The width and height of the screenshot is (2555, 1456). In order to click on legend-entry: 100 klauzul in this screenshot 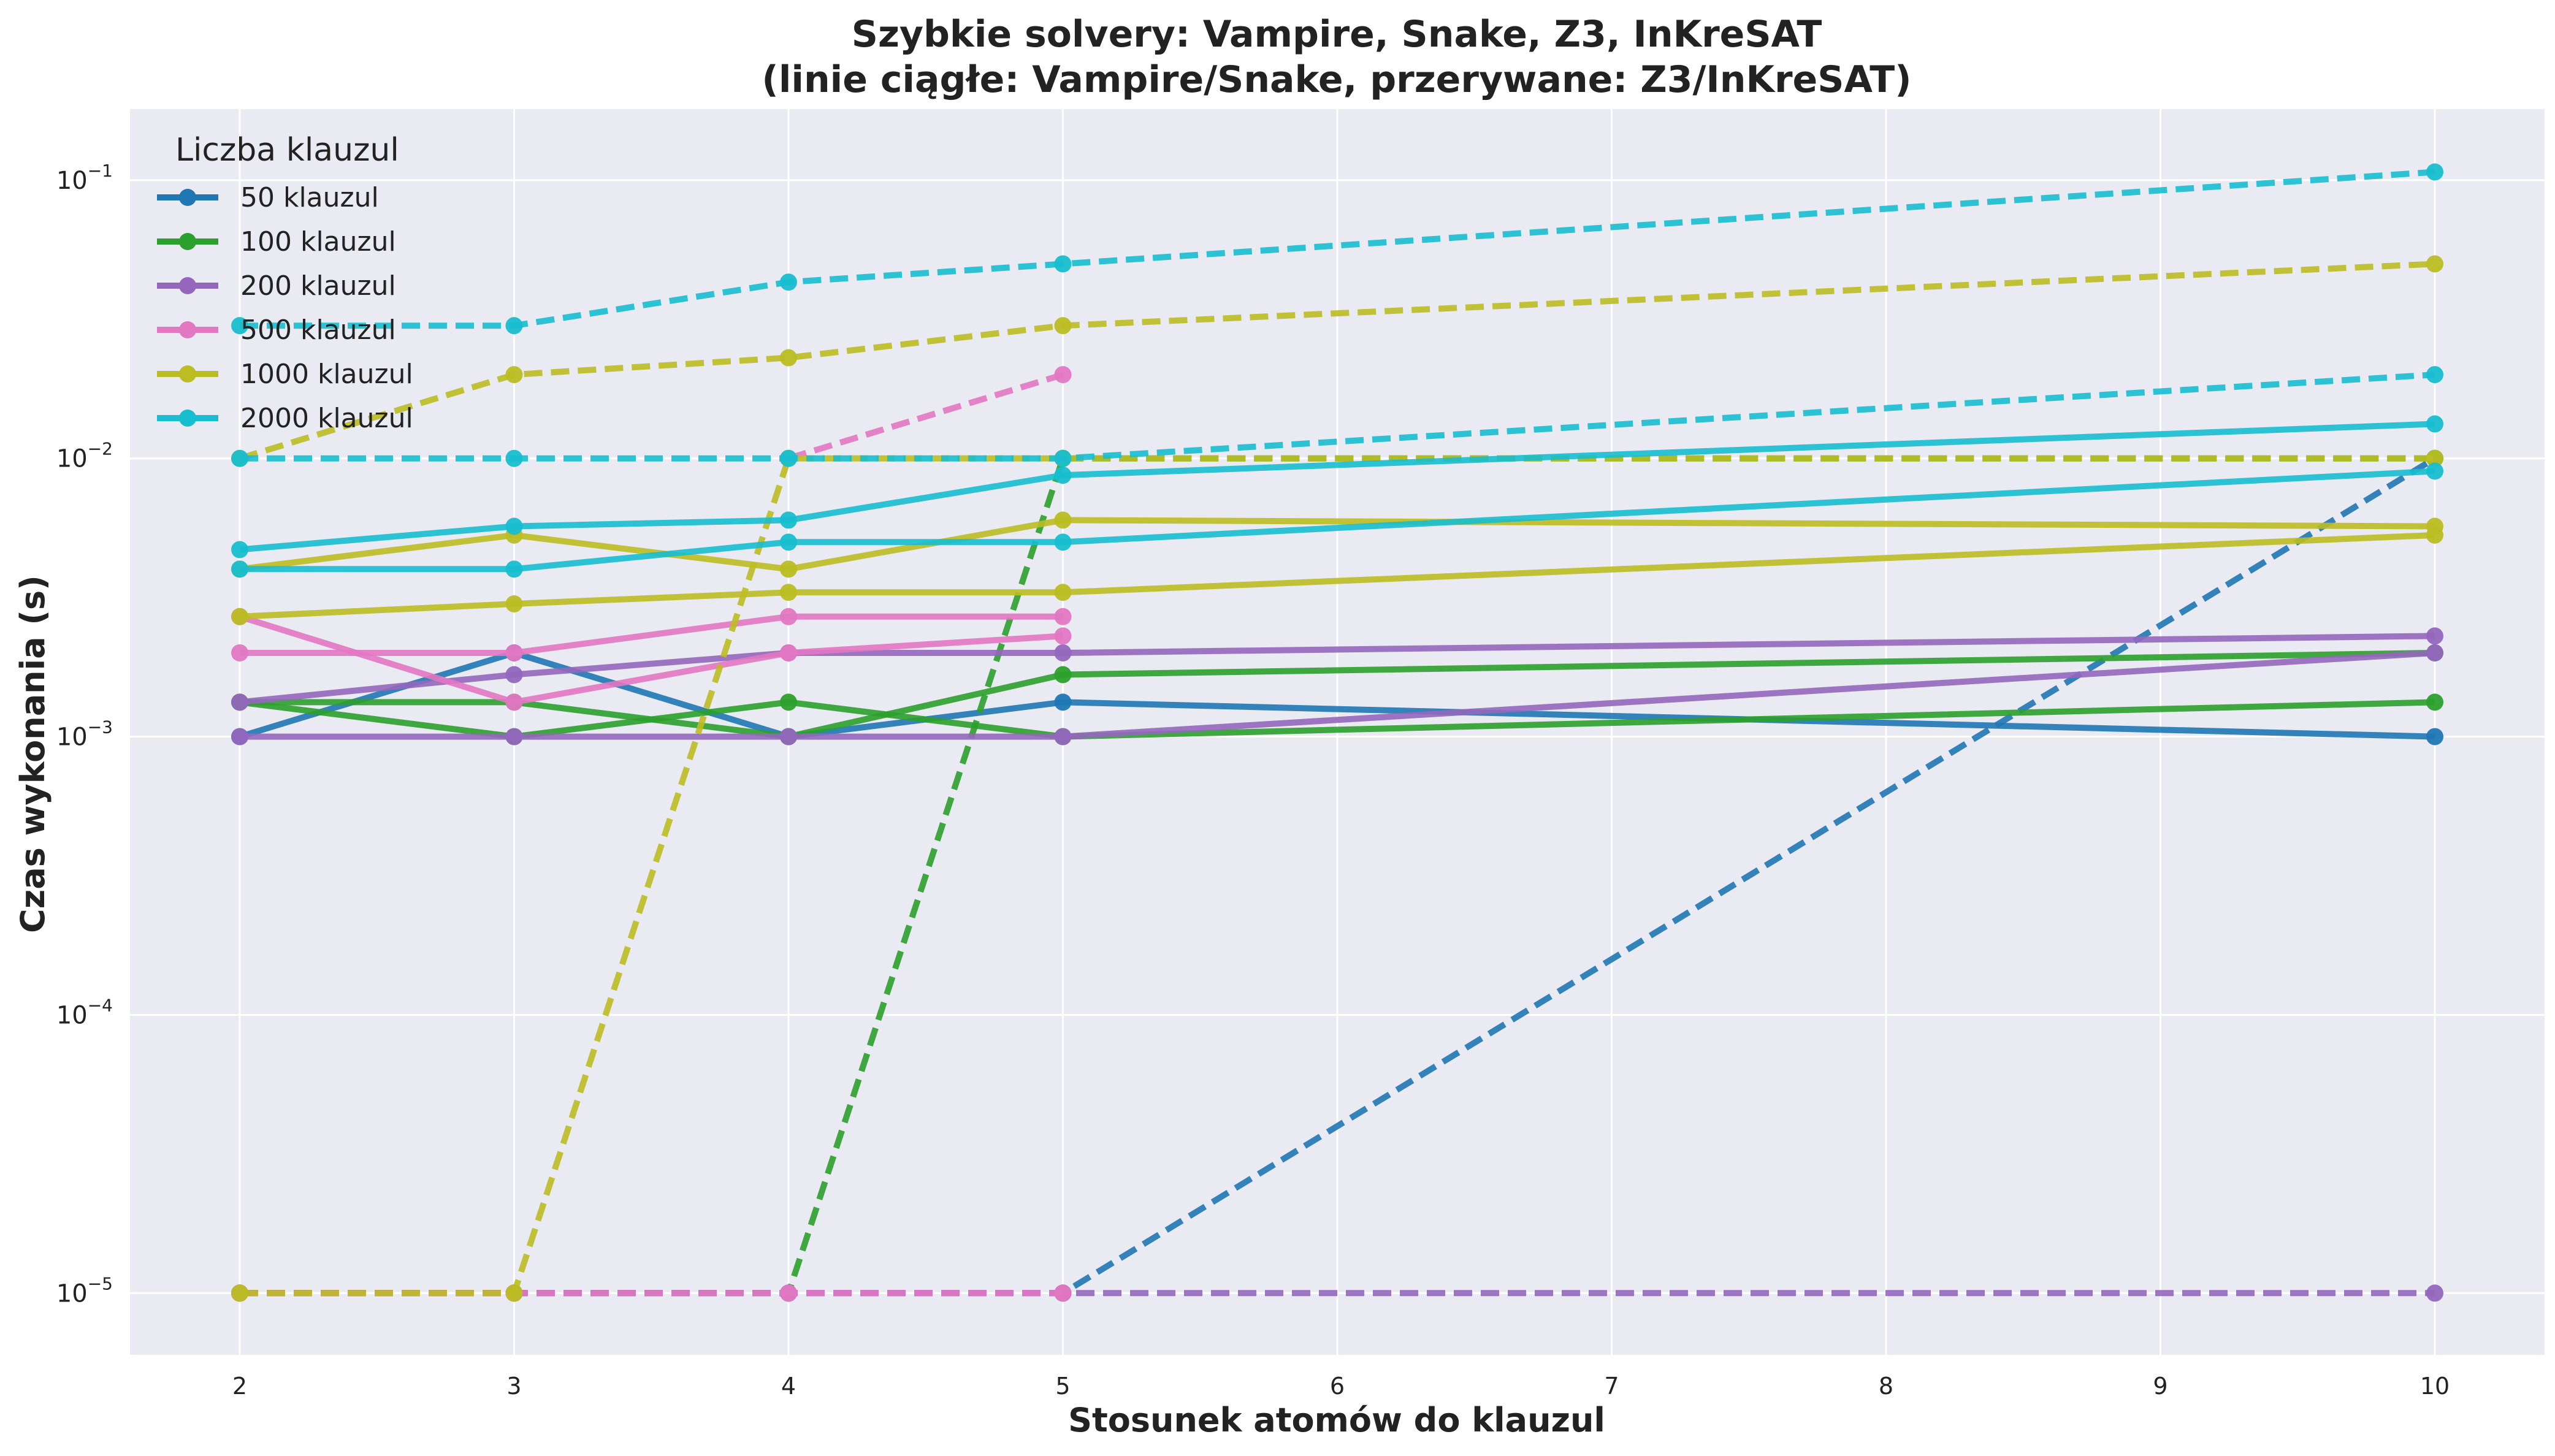, I will do `click(276, 241)`.